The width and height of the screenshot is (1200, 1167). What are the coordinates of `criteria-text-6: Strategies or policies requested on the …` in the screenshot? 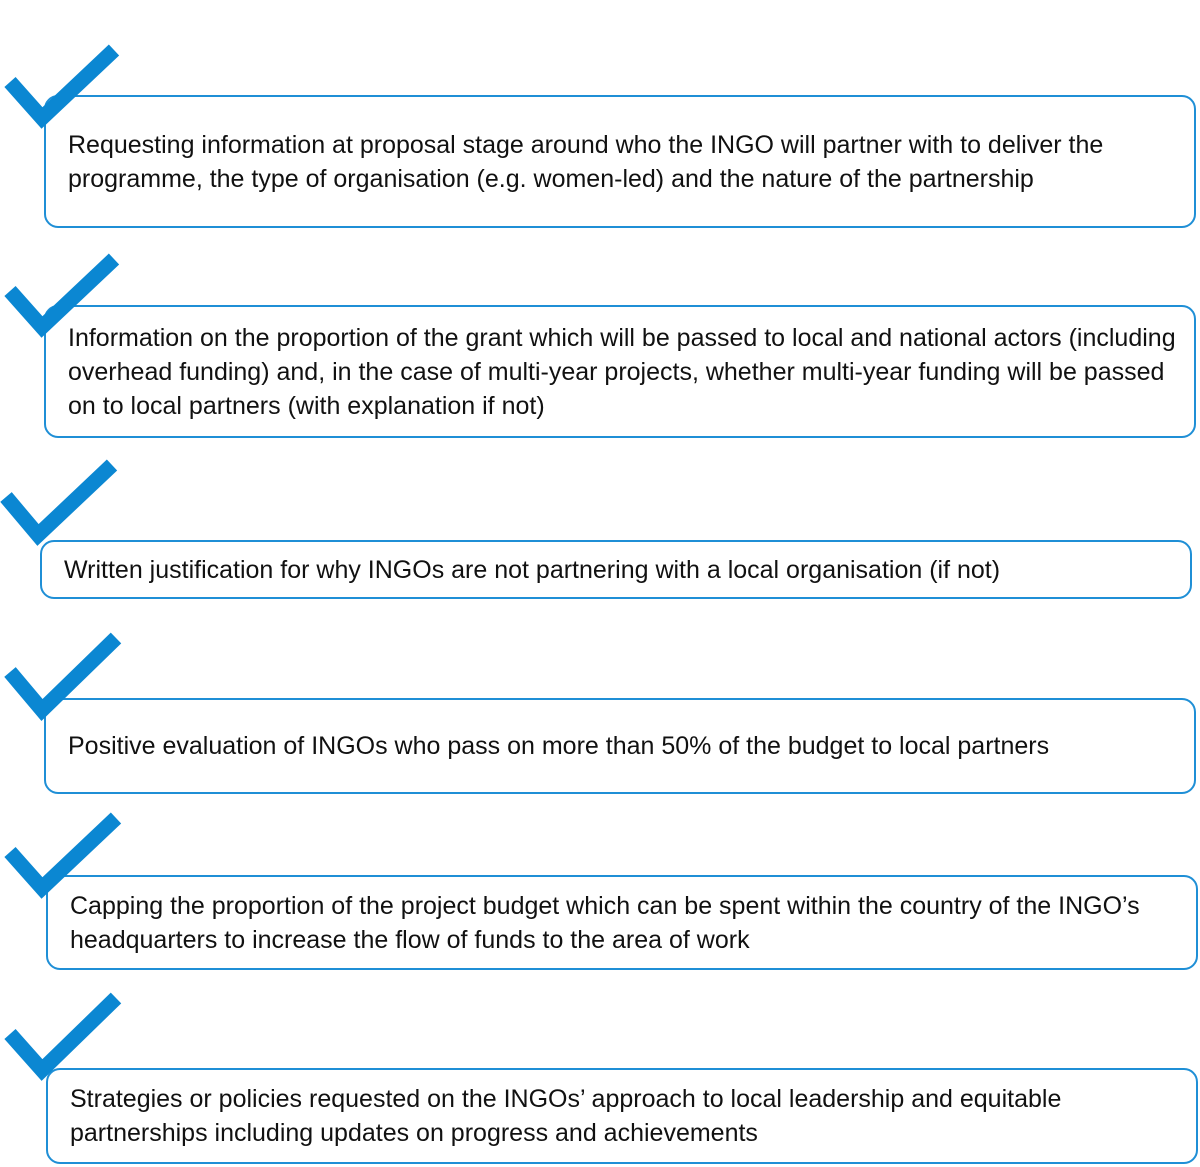 It's located at (566, 1116).